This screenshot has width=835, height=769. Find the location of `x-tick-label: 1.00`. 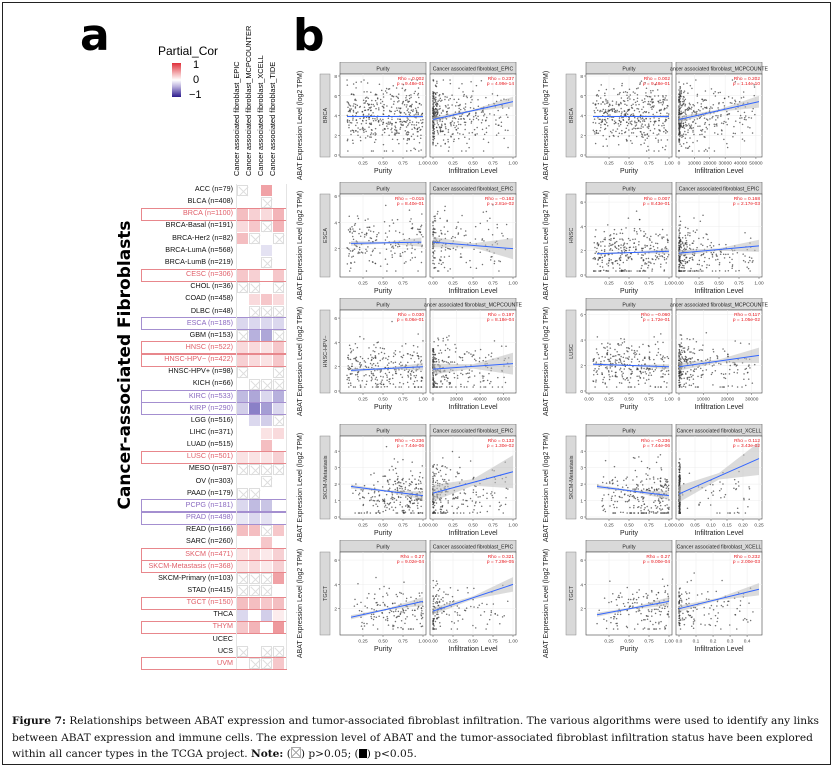

x-tick-label: 1.00 is located at coordinates (423, 526).